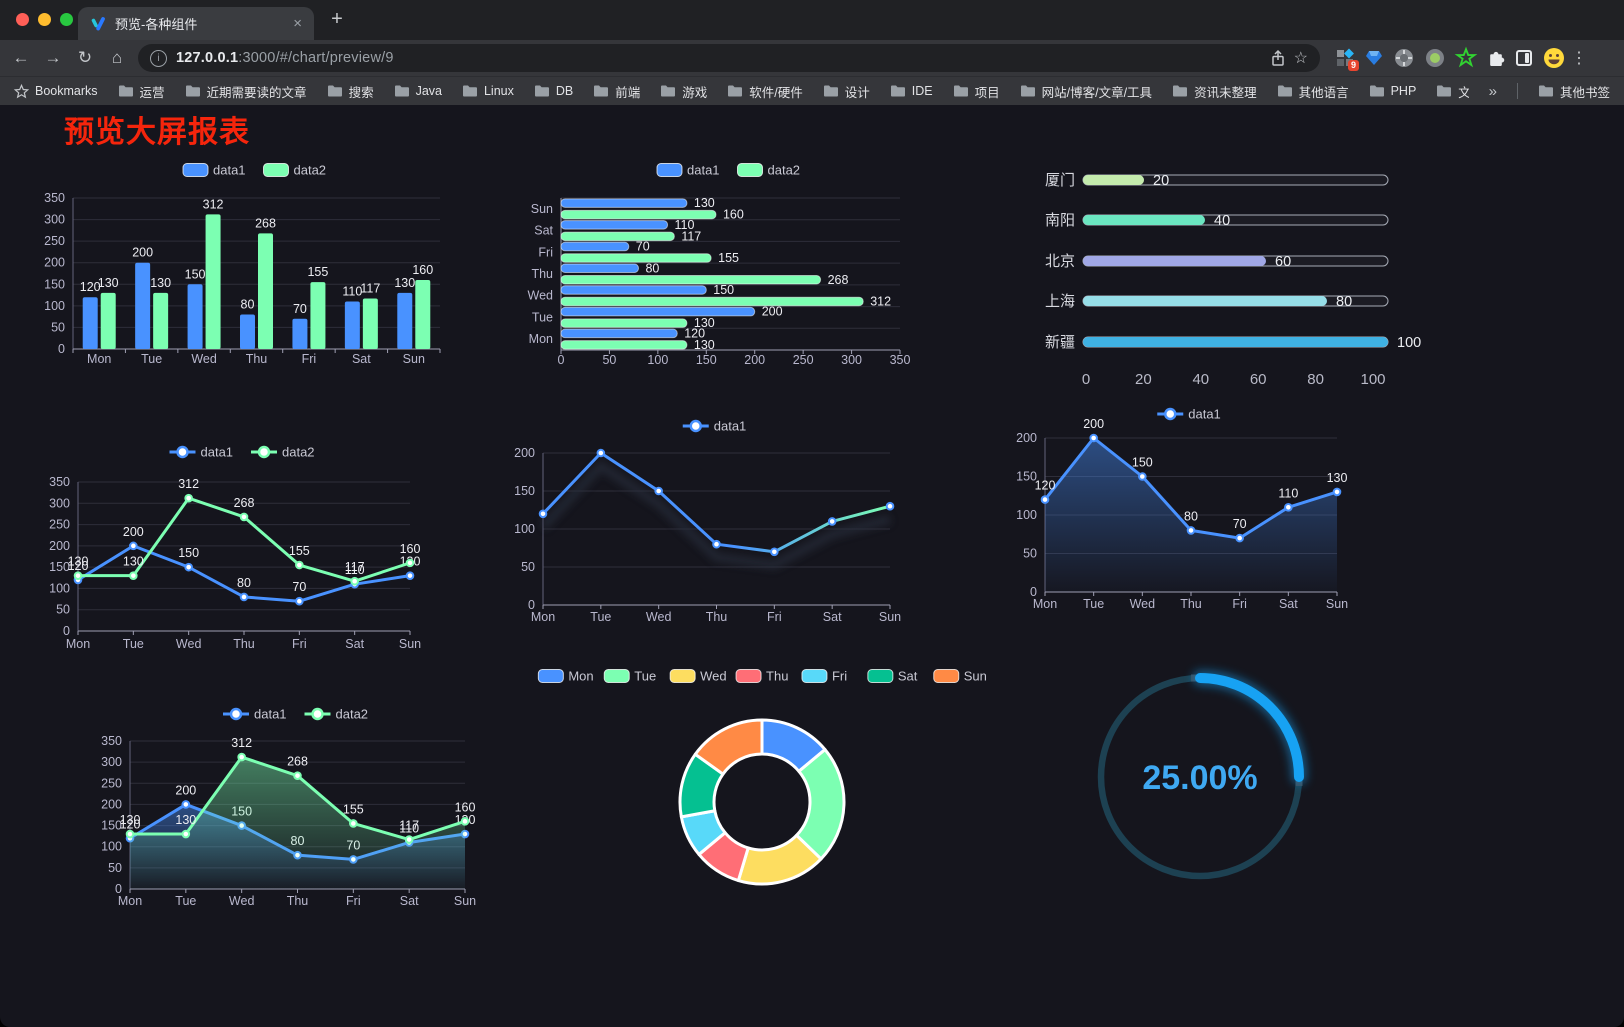  What do you see at coordinates (117, 57) in the screenshot?
I see `home-icon: ⌂` at bounding box center [117, 57].